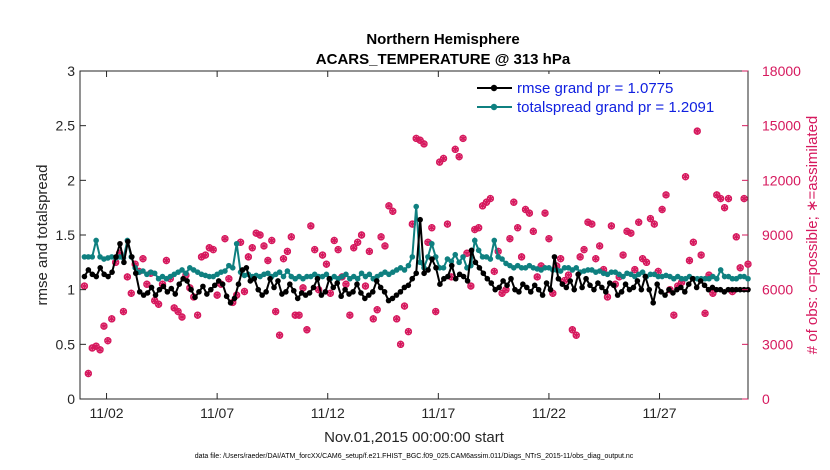  I want to click on chart-title: Northern Hemisphere, so click(442, 39).